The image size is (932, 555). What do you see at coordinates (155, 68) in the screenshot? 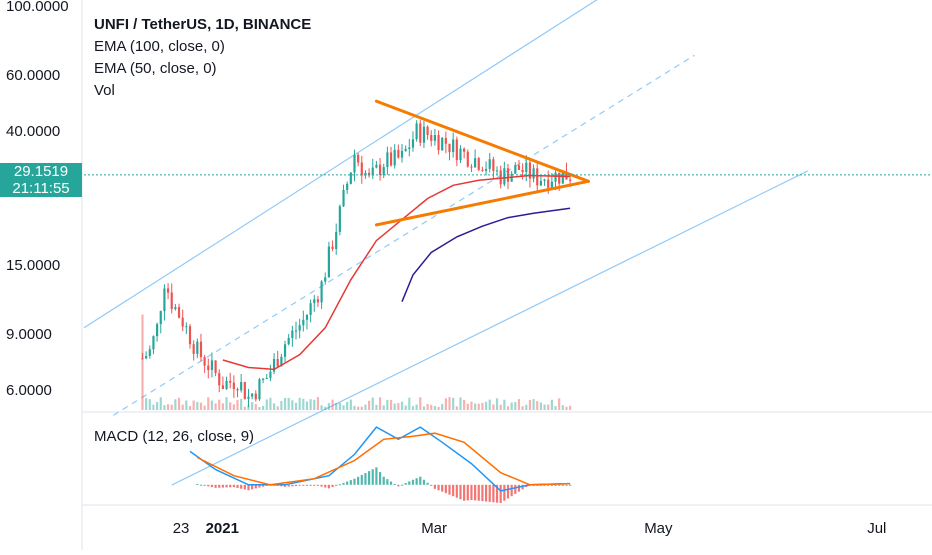
I see `indicator-ema-50: EMA (50, close, 0)` at bounding box center [155, 68].